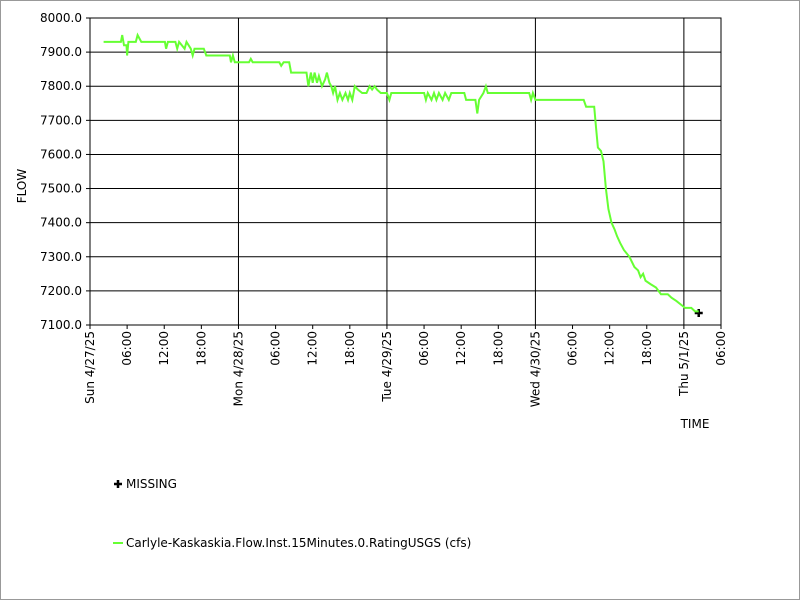 The image size is (800, 600). What do you see at coordinates (151, 484) in the screenshot?
I see `legend-label: MISSING` at bounding box center [151, 484].